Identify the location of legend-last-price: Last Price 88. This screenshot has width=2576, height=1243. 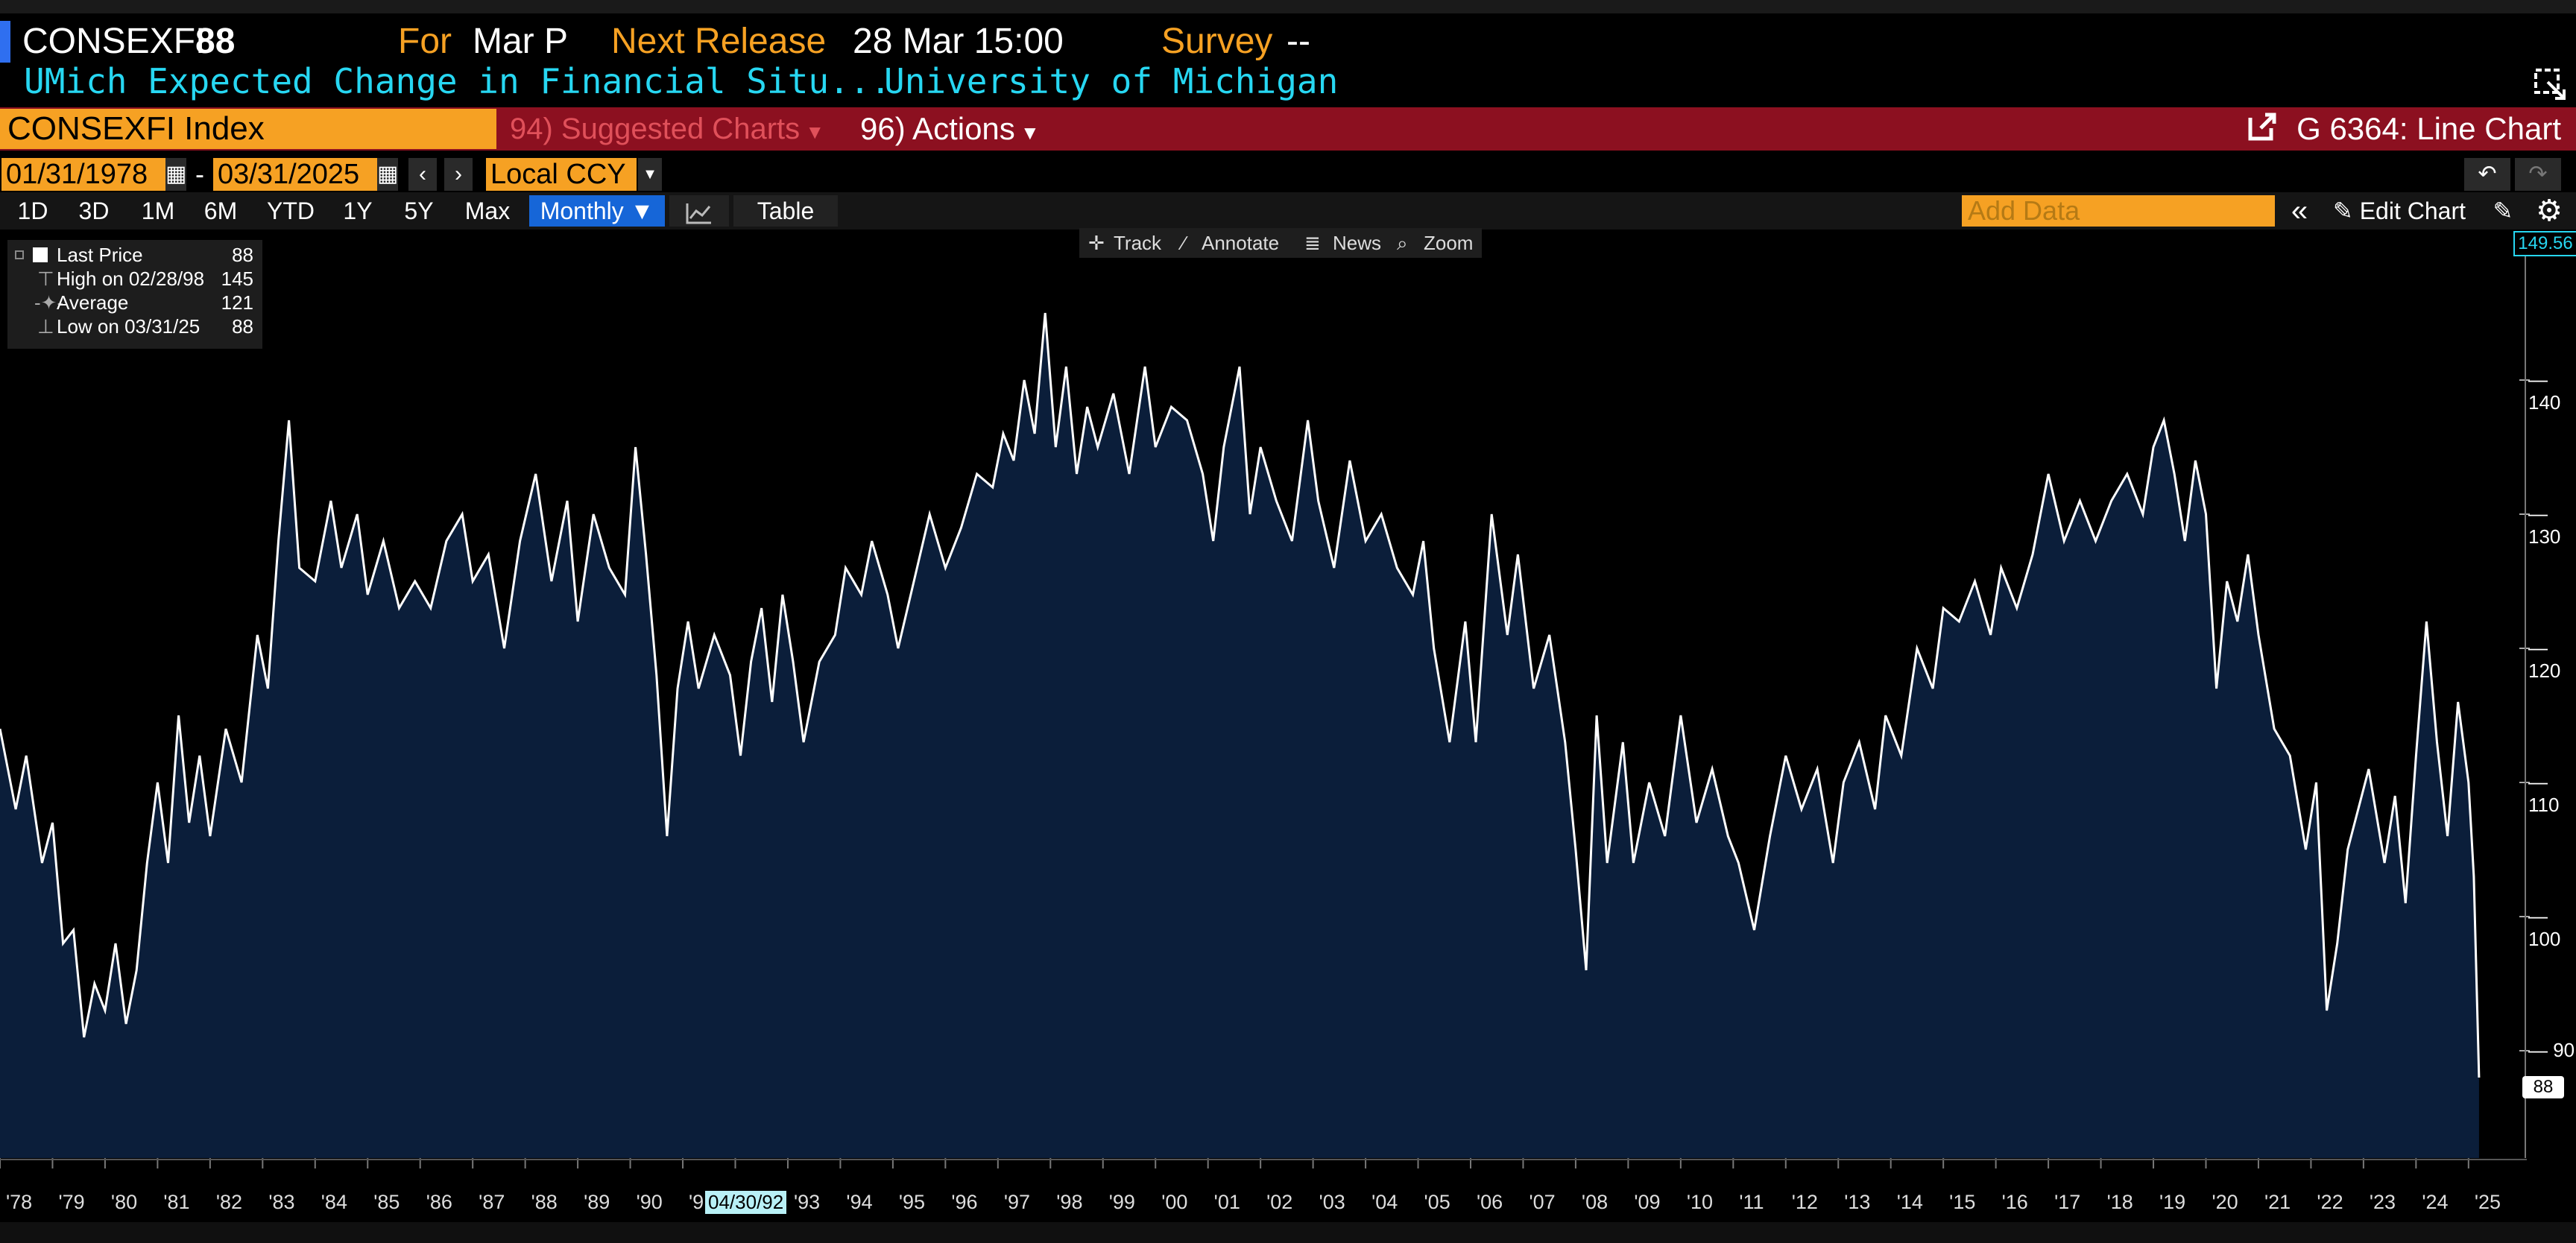
(134, 255).